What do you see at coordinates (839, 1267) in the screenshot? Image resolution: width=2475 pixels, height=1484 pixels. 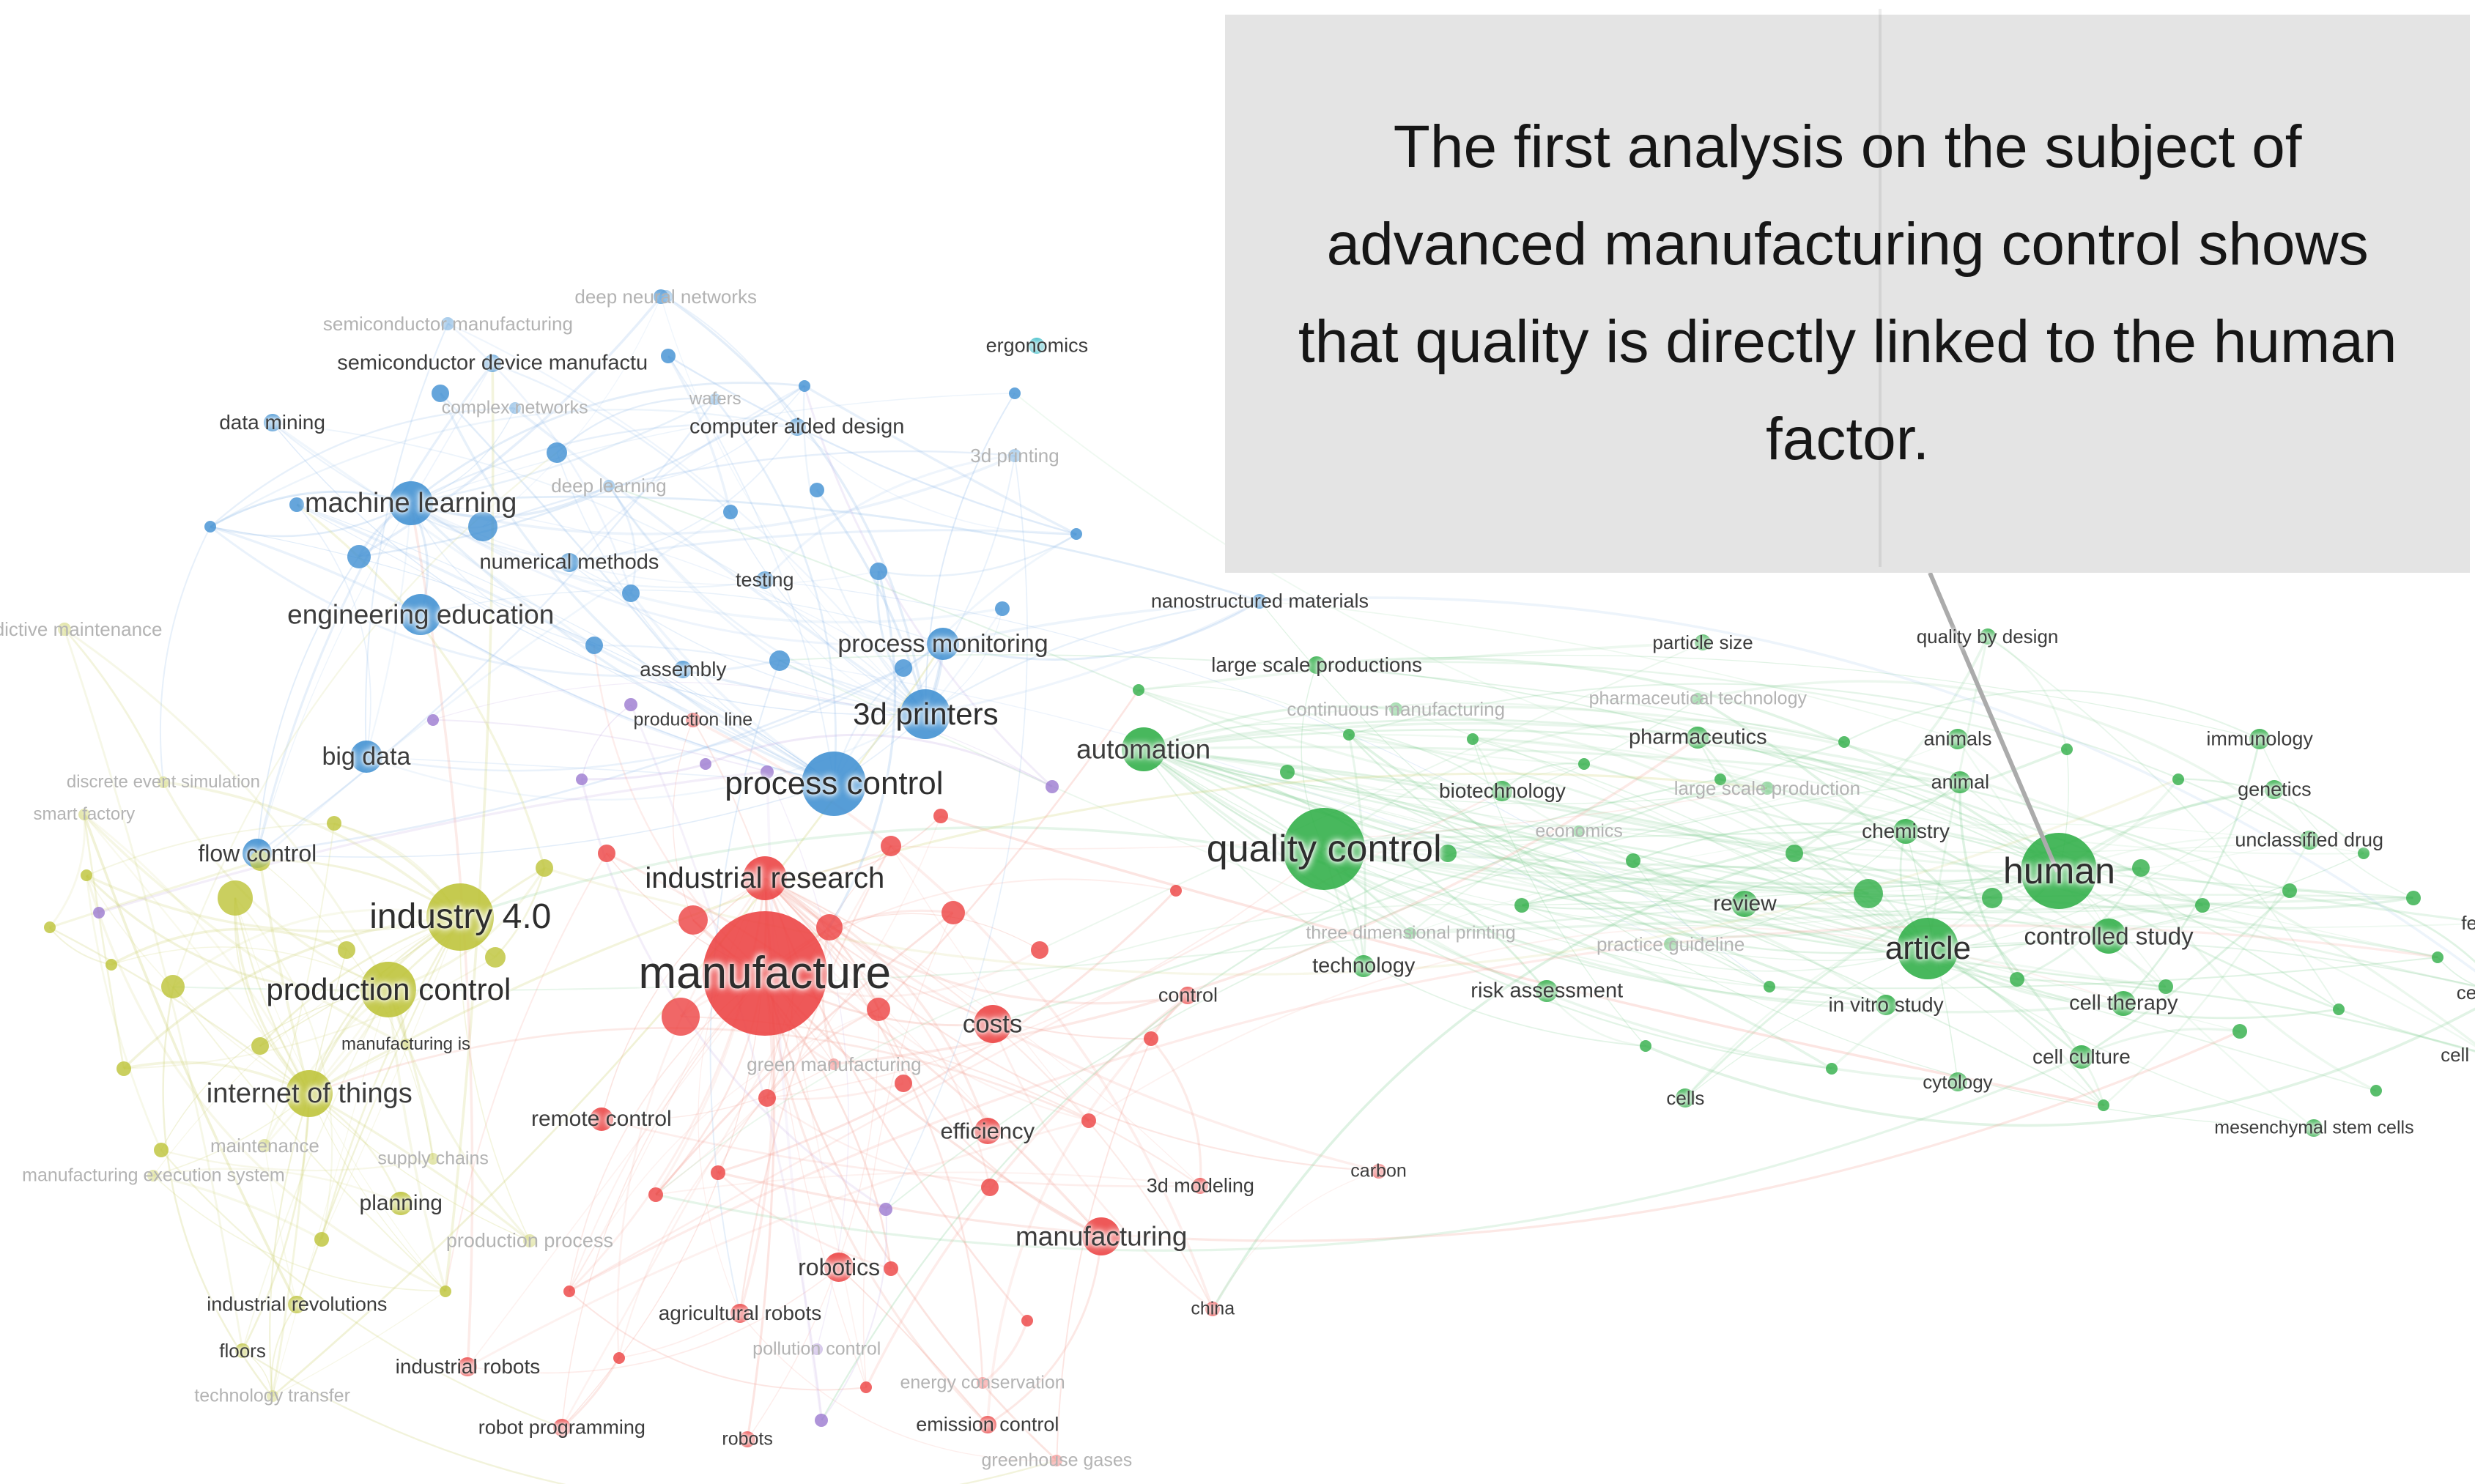 I see `node-label: robotics` at bounding box center [839, 1267].